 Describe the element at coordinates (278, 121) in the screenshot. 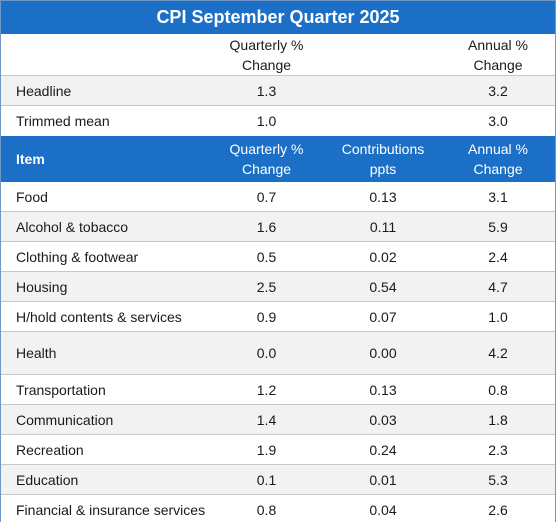

I see `summary-row: Trimmed mean 1.0 3.0` at that location.